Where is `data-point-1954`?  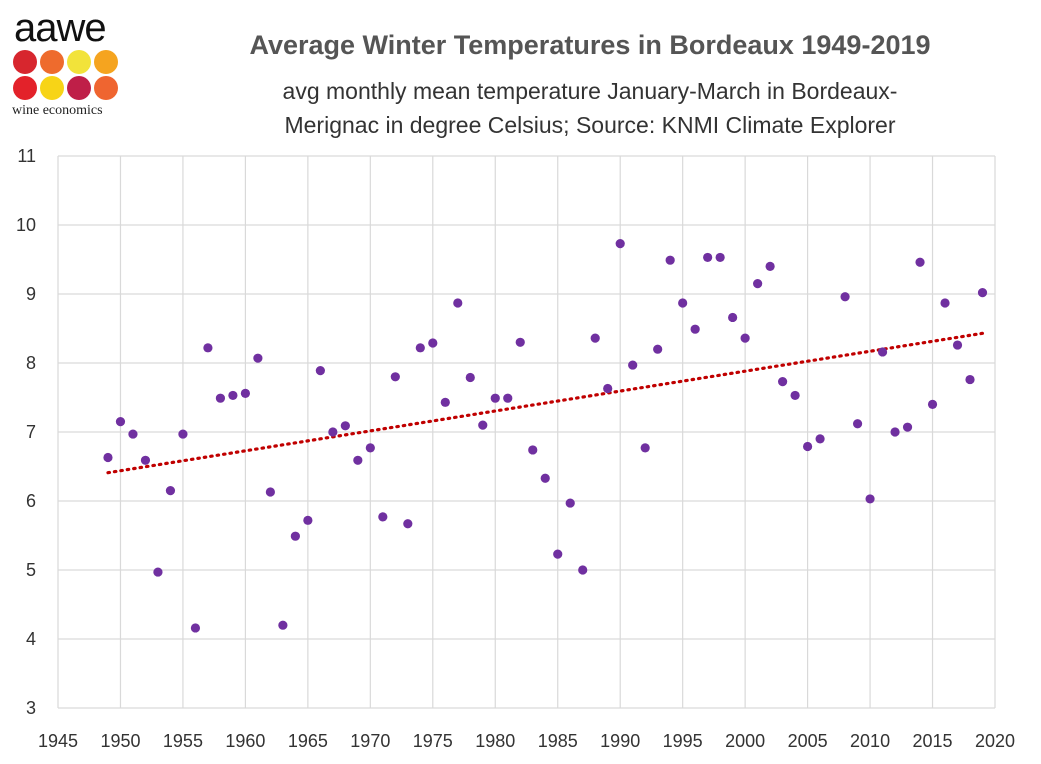 data-point-1954 is located at coordinates (170, 491).